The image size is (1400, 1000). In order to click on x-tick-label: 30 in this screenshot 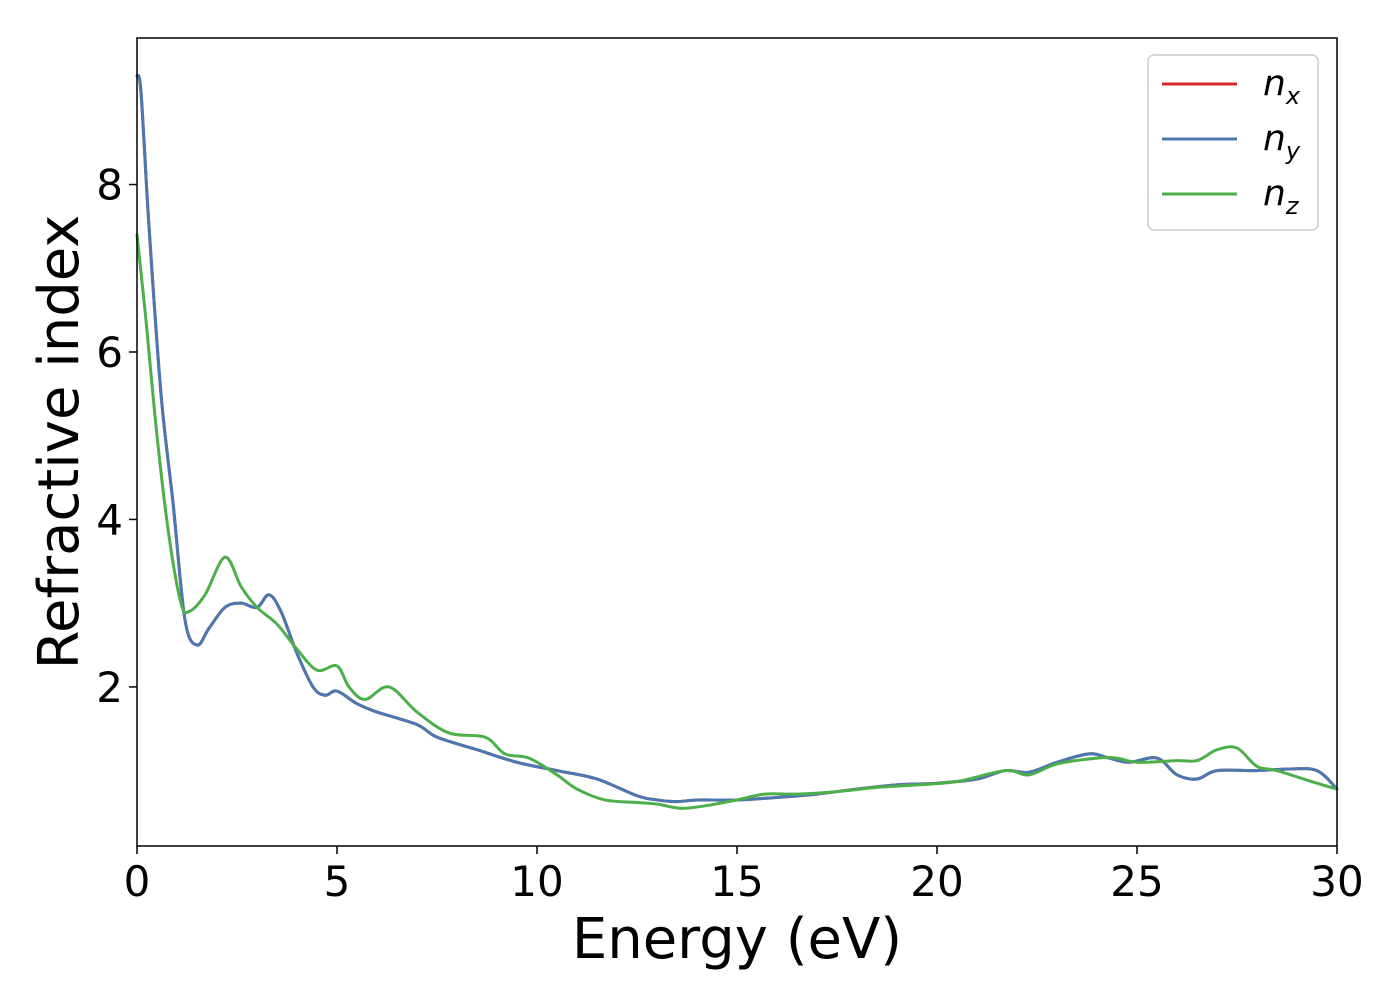, I will do `click(1336, 881)`.